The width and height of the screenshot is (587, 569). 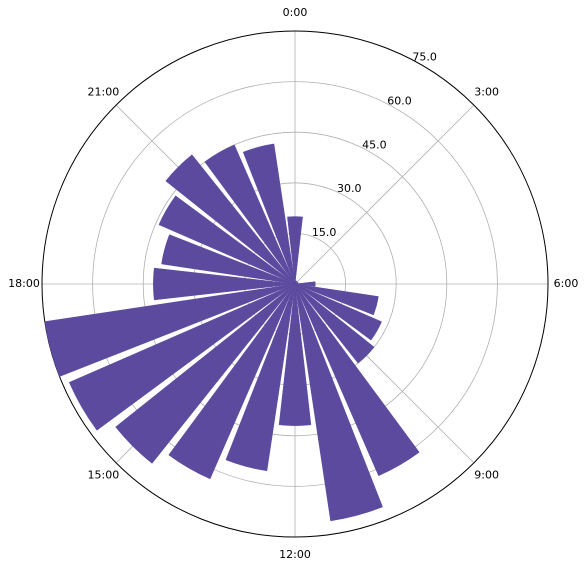 What do you see at coordinates (349, 188) in the screenshot?
I see `r-tick-label: 30.0` at bounding box center [349, 188].